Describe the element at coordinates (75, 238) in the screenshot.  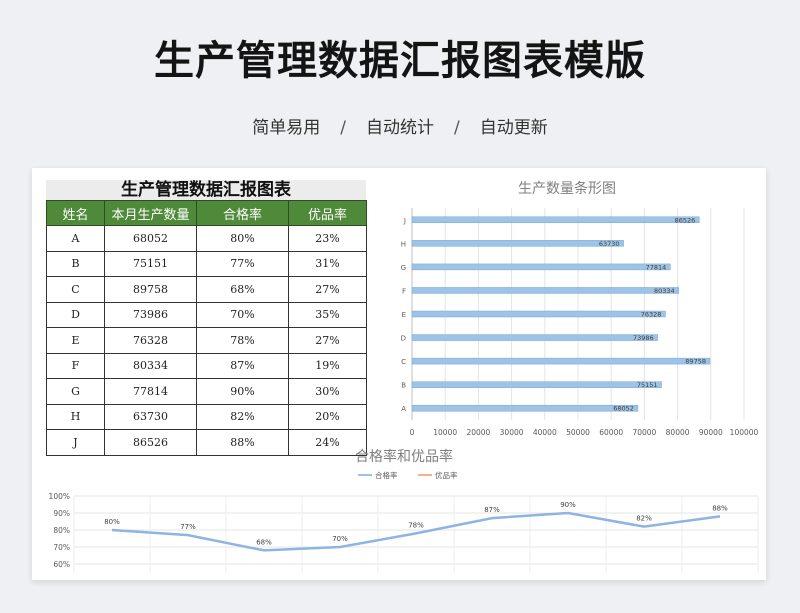
I see `cell-name: A` at that location.